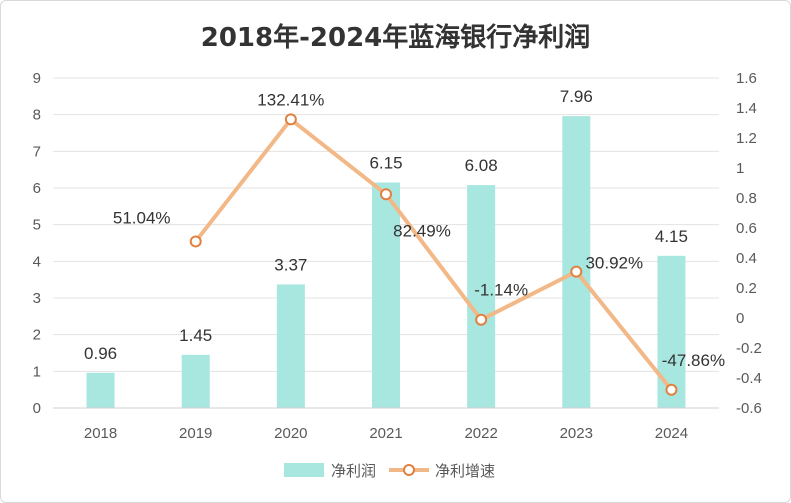 The image size is (791, 503). I want to click on y-right-tick-label: 0.4, so click(746, 258).